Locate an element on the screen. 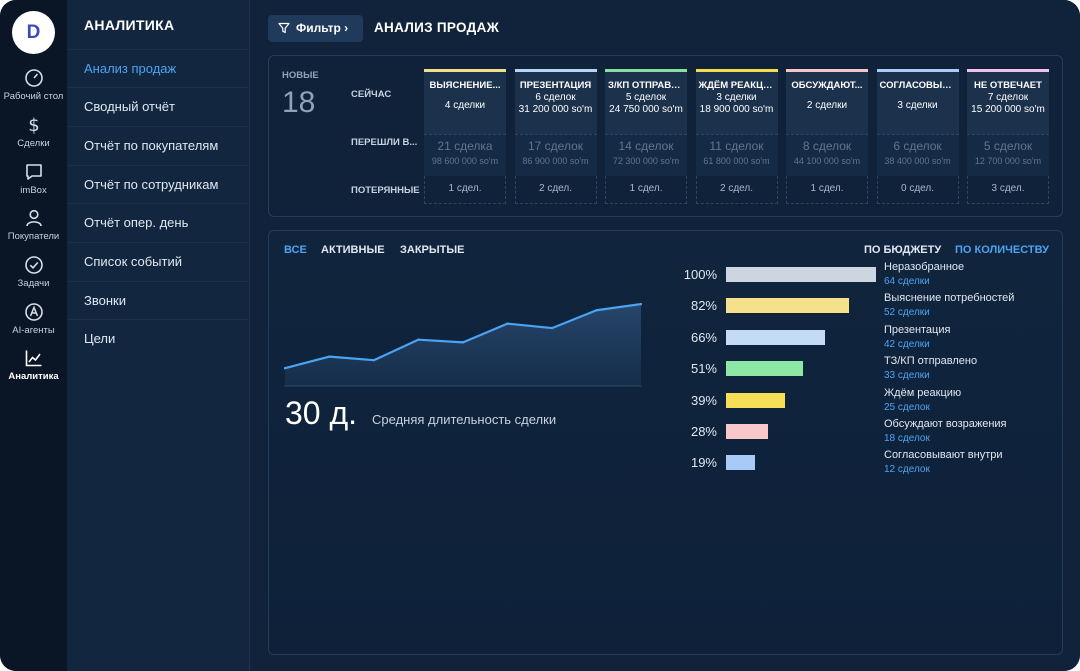  funnel-row: 19% Согласовывают внутри 12 сделок is located at coordinates (870, 467).